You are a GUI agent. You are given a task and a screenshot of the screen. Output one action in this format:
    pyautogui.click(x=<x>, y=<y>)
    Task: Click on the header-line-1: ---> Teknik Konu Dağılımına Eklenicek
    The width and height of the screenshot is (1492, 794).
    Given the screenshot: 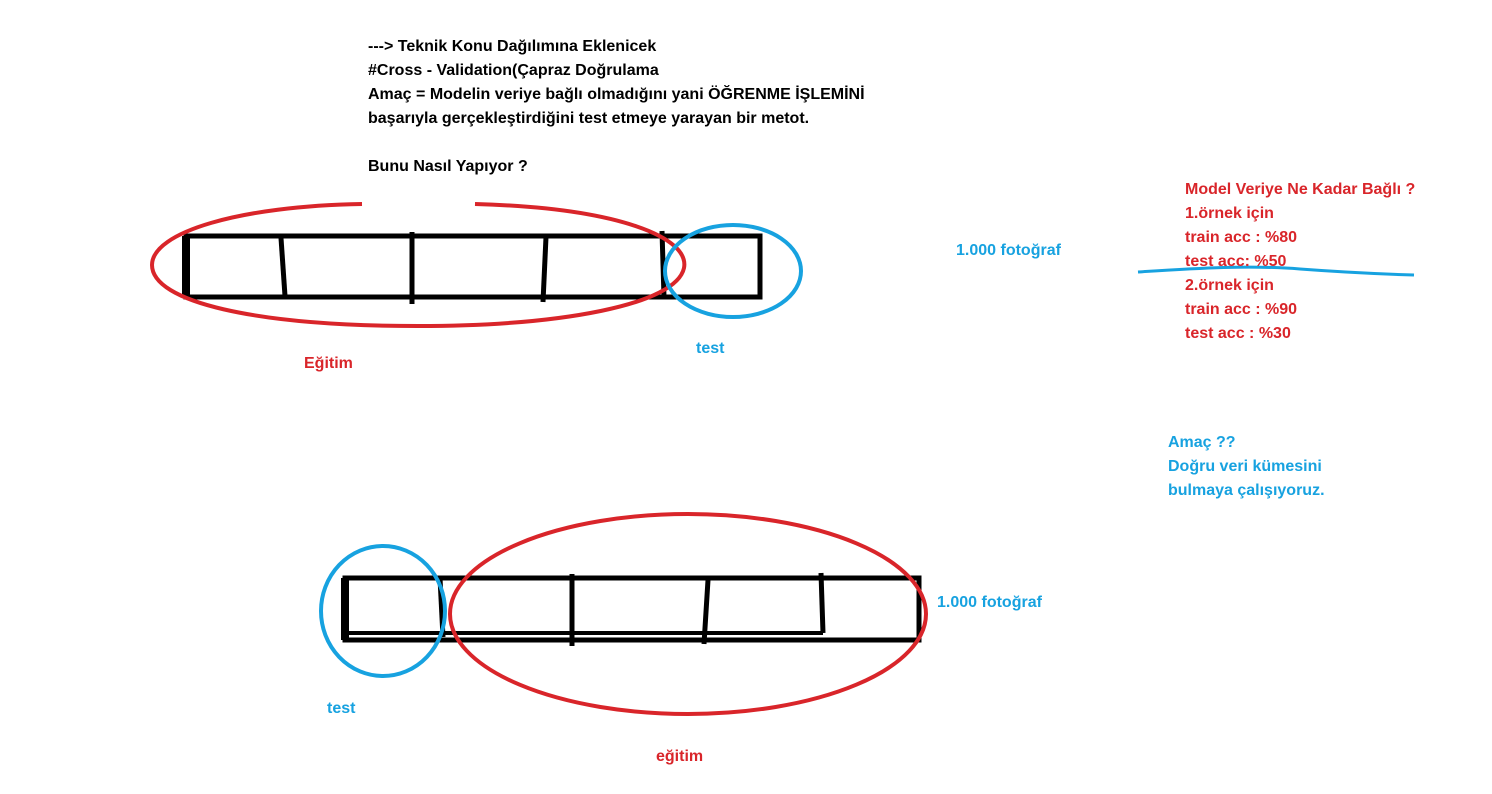 What is the action you would take?
    pyautogui.click(x=512, y=46)
    